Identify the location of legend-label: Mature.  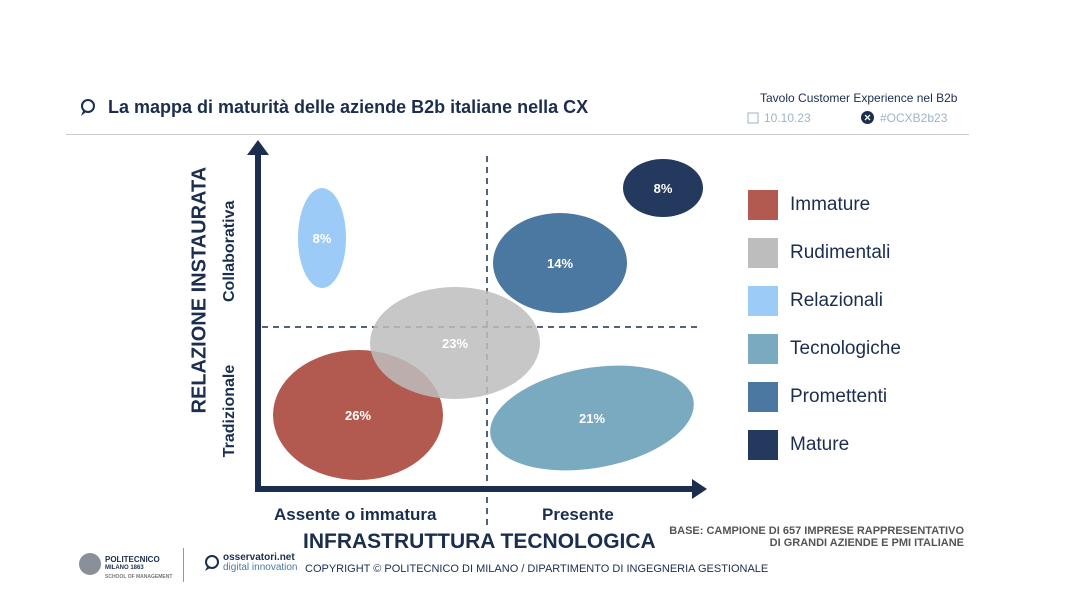
(820, 444).